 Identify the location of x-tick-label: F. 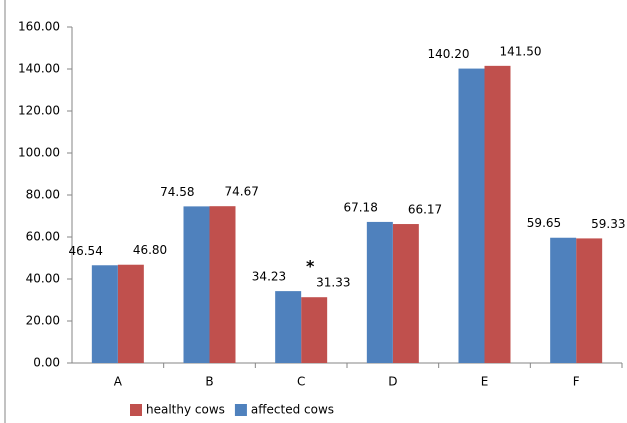
(576, 382).